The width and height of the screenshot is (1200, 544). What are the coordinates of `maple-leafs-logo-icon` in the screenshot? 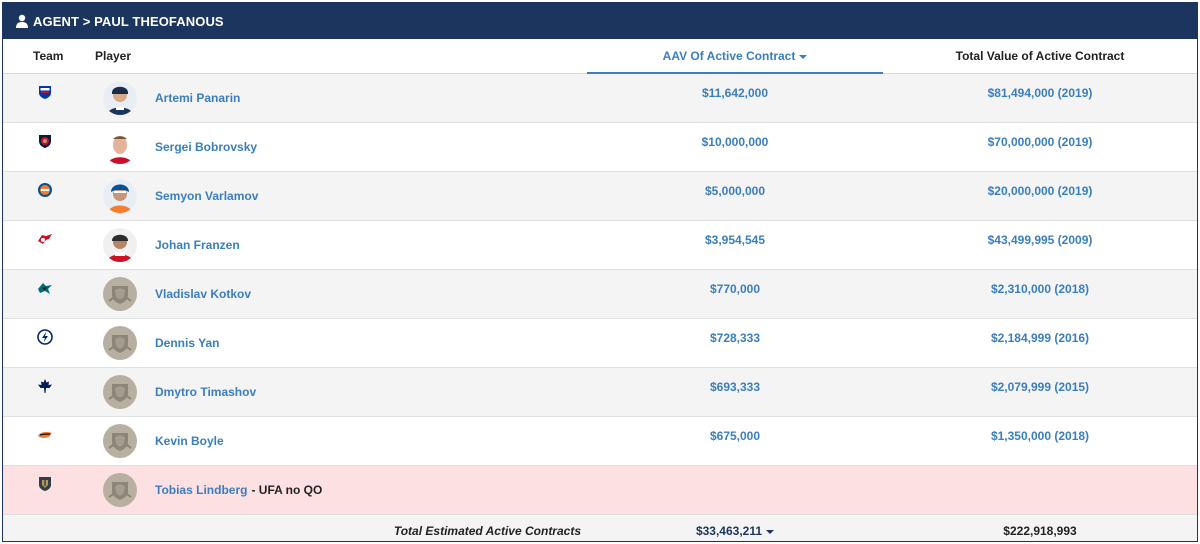 It's located at (63, 386).